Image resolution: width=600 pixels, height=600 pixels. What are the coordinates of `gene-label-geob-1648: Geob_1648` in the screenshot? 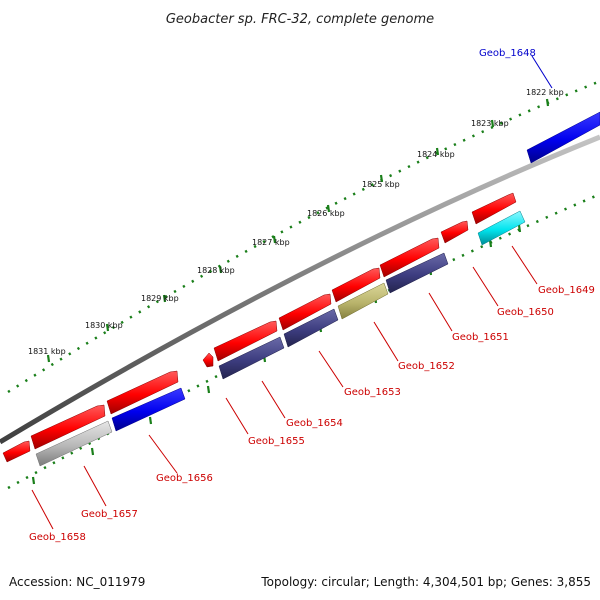 It's located at (507, 53).